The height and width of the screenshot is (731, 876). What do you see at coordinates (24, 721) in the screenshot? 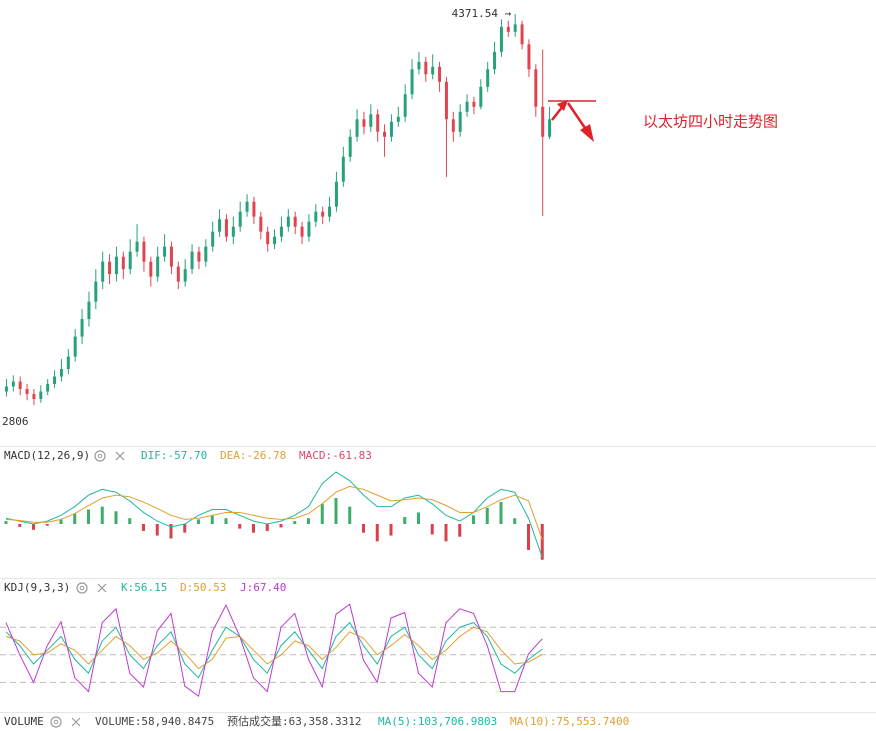
I see `panel-title: VOLUME` at bounding box center [24, 721].